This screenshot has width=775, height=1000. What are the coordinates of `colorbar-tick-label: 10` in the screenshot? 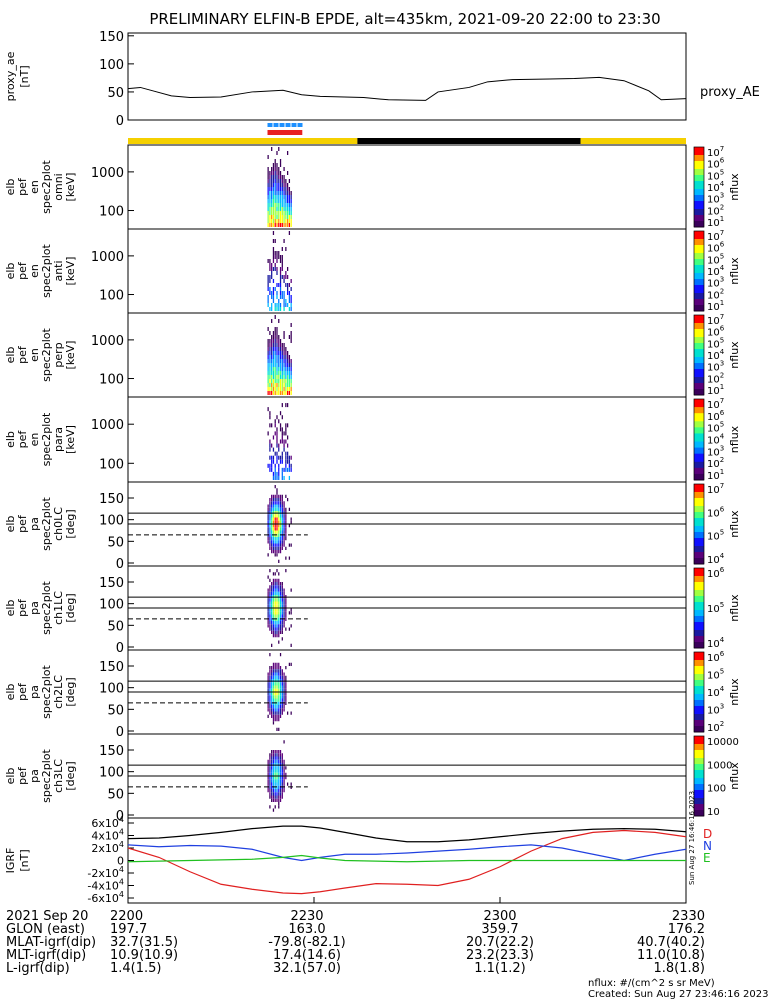 It's located at (713, 812).